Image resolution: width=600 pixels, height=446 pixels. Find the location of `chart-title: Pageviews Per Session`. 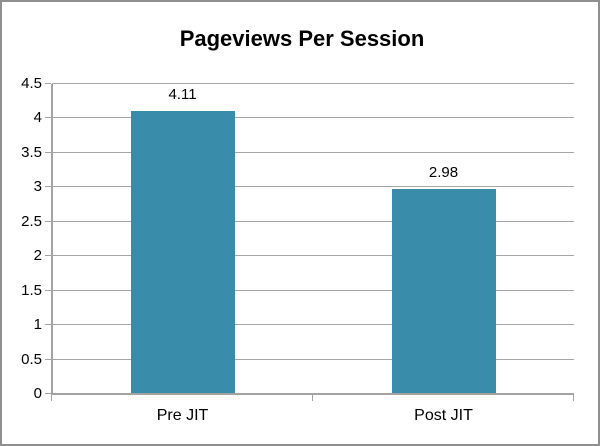

chart-title: Pageviews Per Session is located at coordinates (302, 38).